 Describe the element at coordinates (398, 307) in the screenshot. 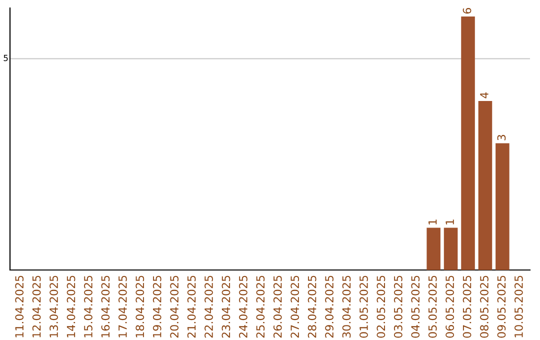

I see `x-tick-label: 03.05.2025` at that location.